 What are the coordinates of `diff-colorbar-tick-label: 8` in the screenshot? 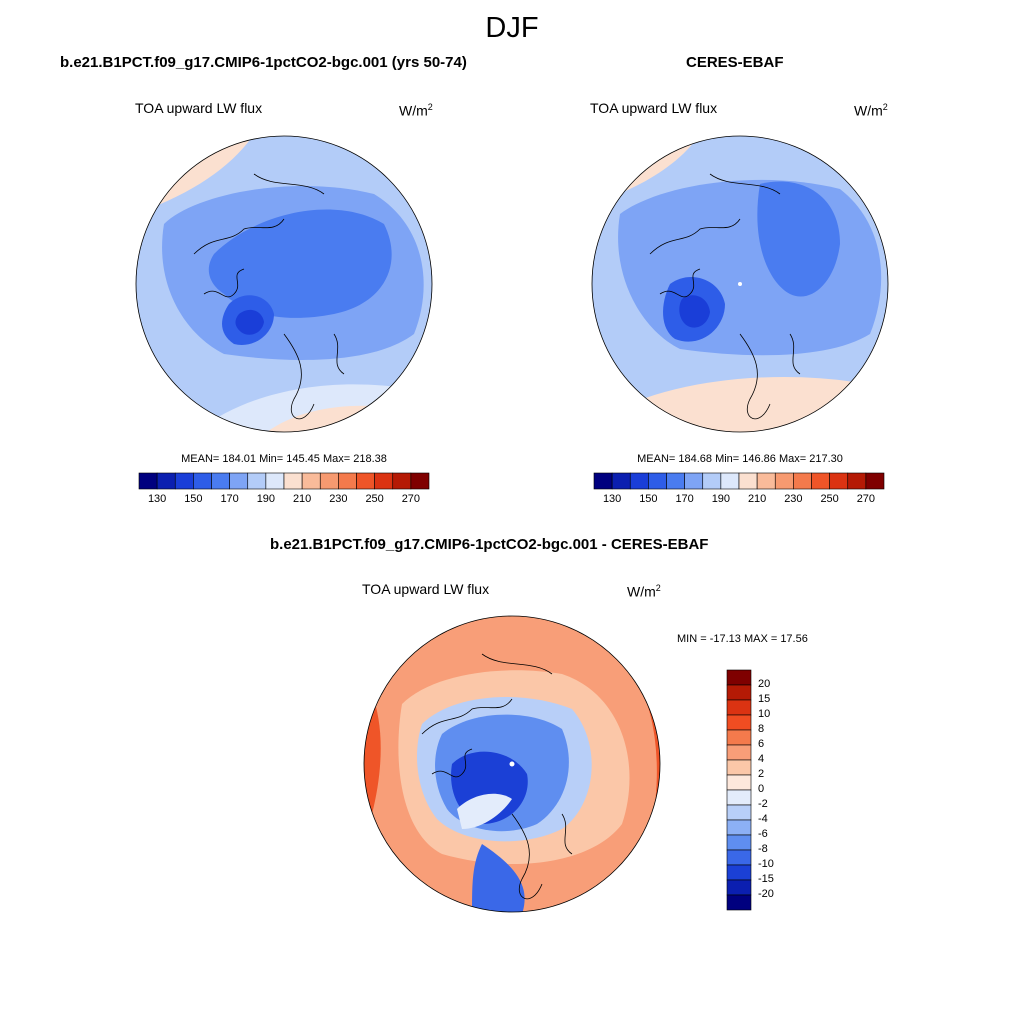 It's located at (761, 729).